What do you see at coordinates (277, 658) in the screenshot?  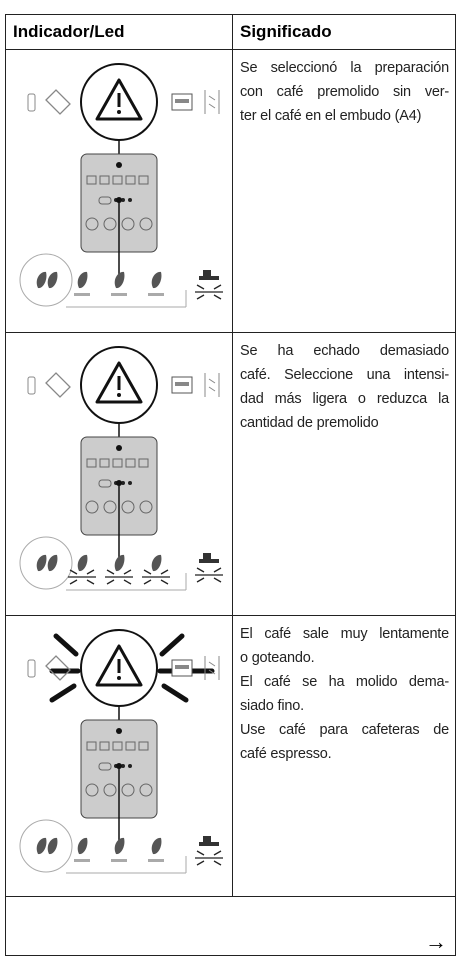 I see `text-line: o goteando.` at bounding box center [277, 658].